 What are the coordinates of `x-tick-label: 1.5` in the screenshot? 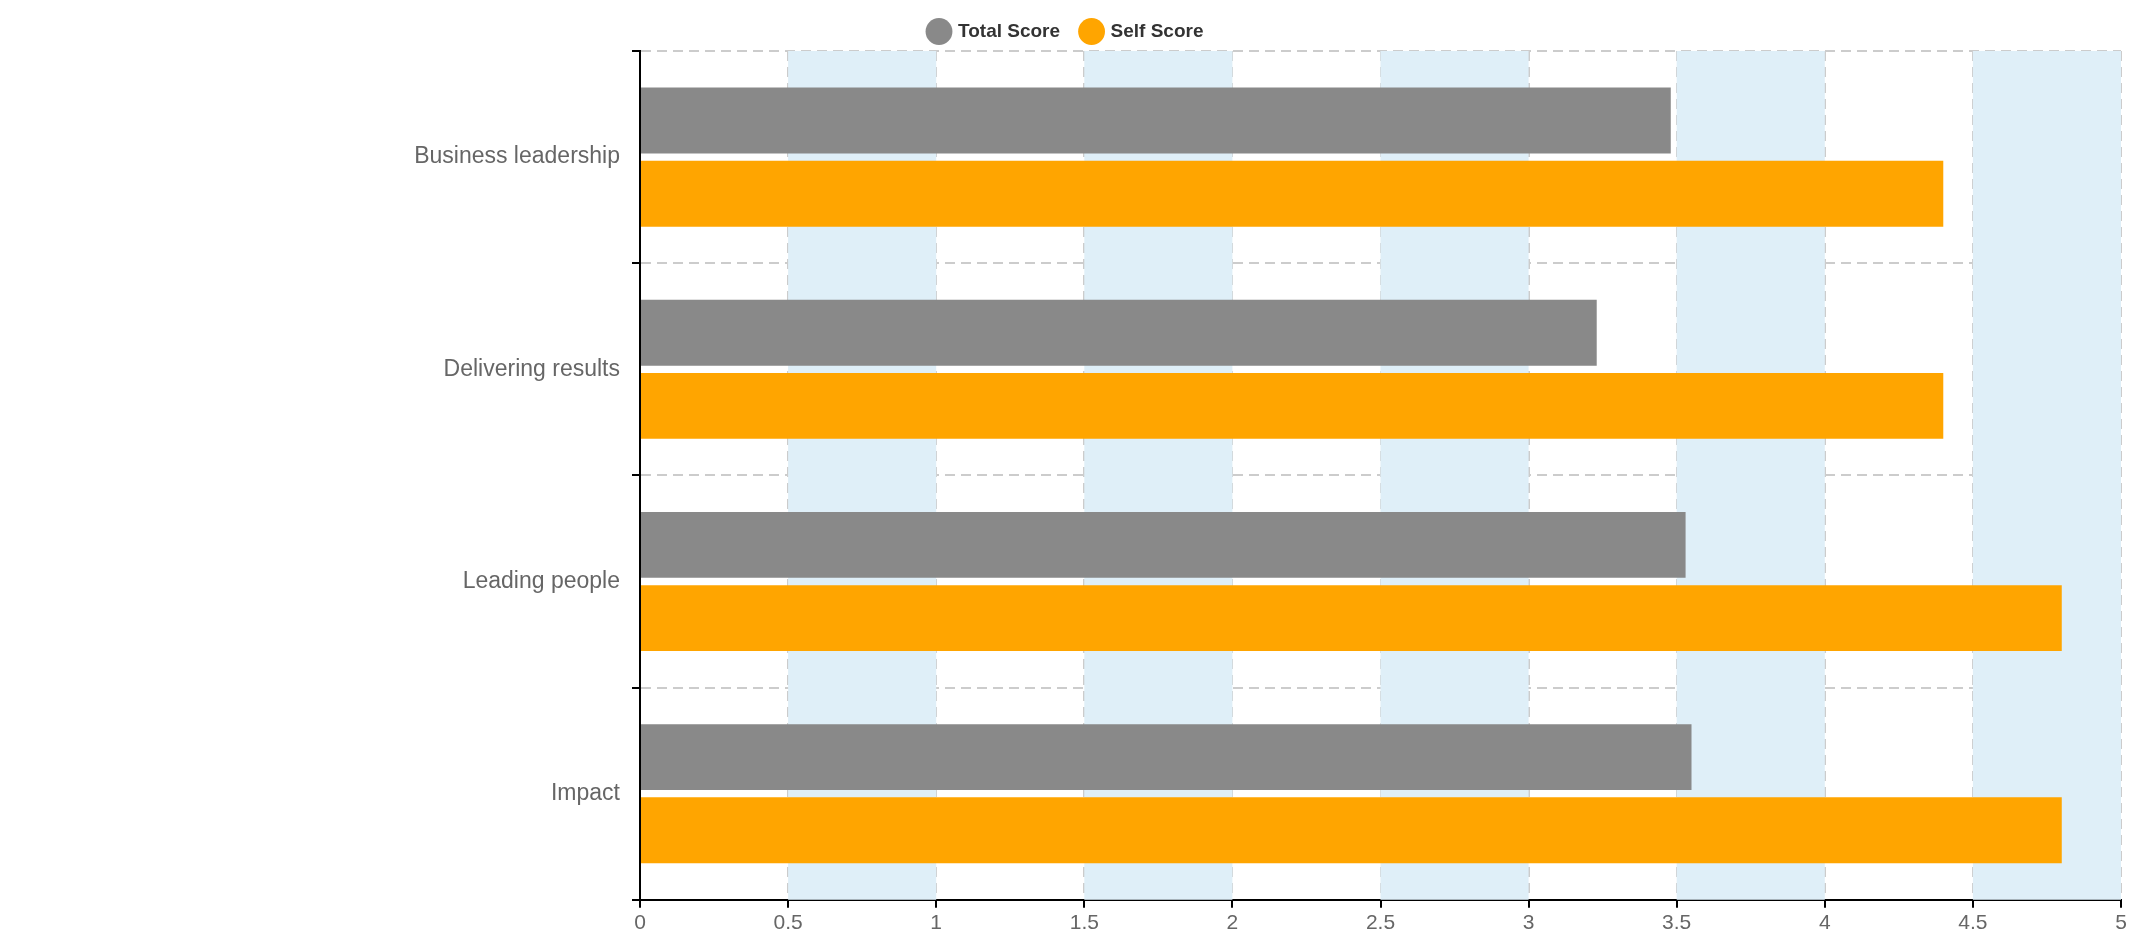 It's located at (1084, 922).